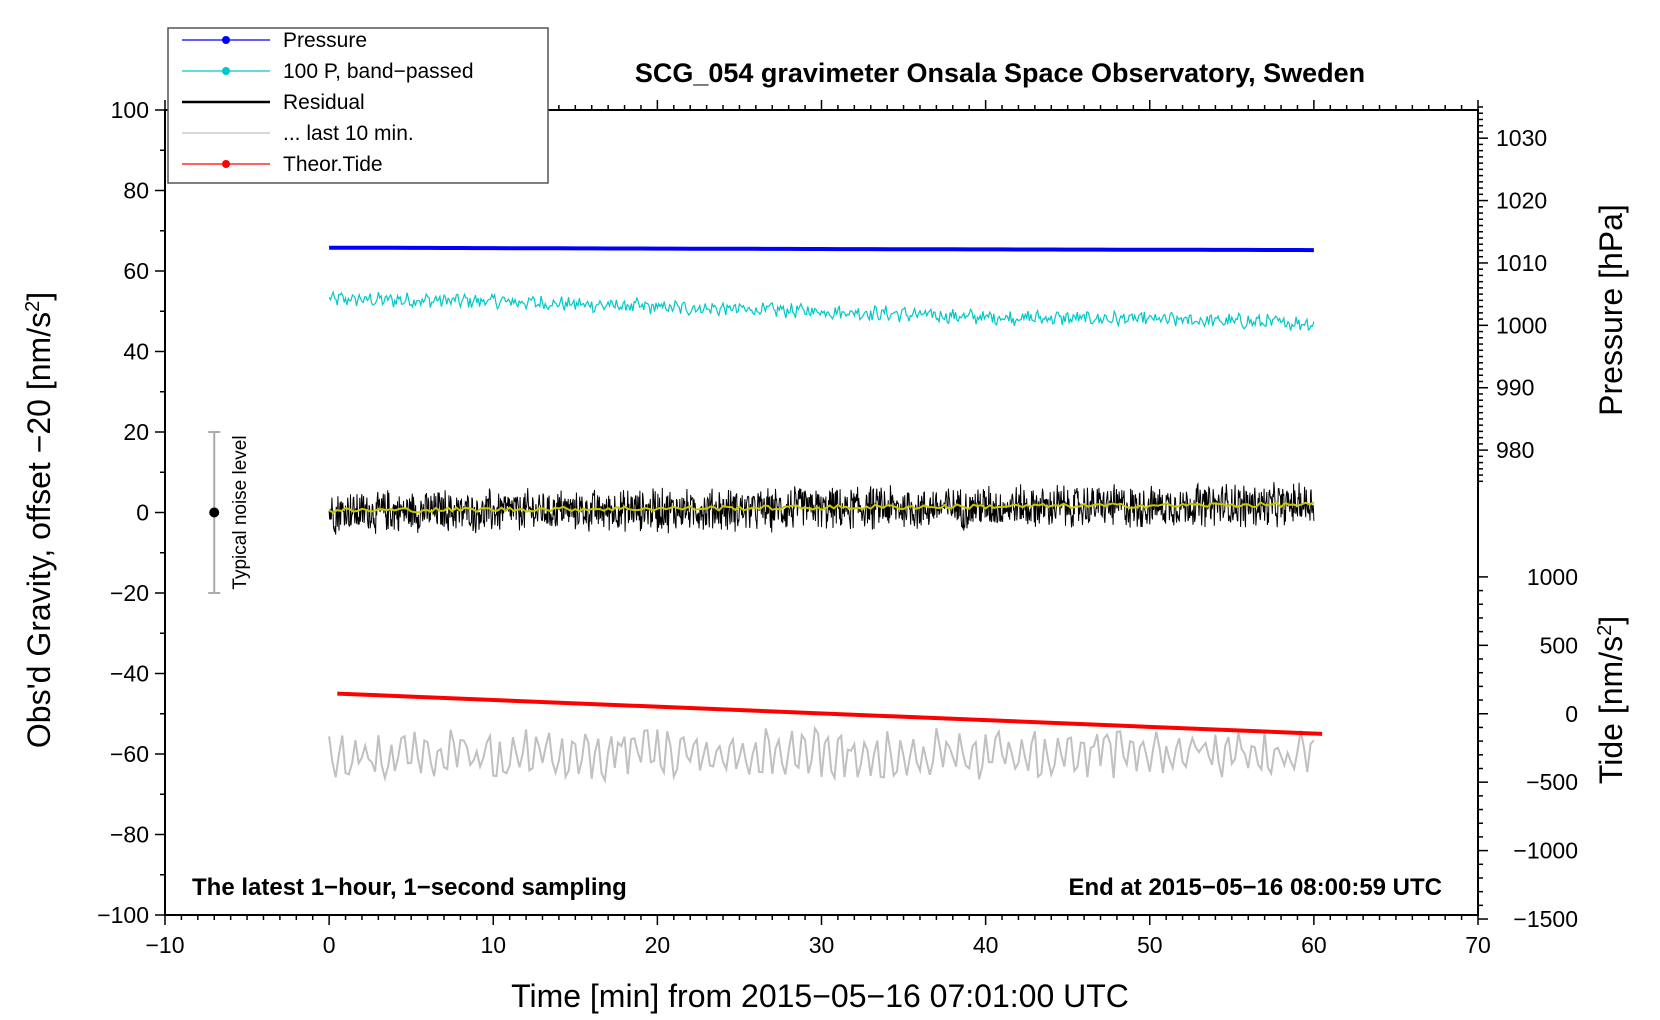  Describe the element at coordinates (1559, 645) in the screenshot. I see `tide-tick-label: 500` at that location.